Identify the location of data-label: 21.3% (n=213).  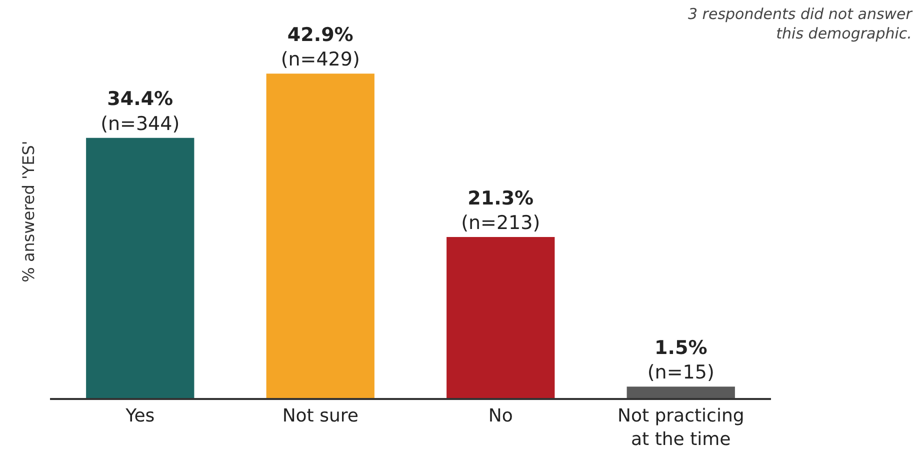
(500, 210).